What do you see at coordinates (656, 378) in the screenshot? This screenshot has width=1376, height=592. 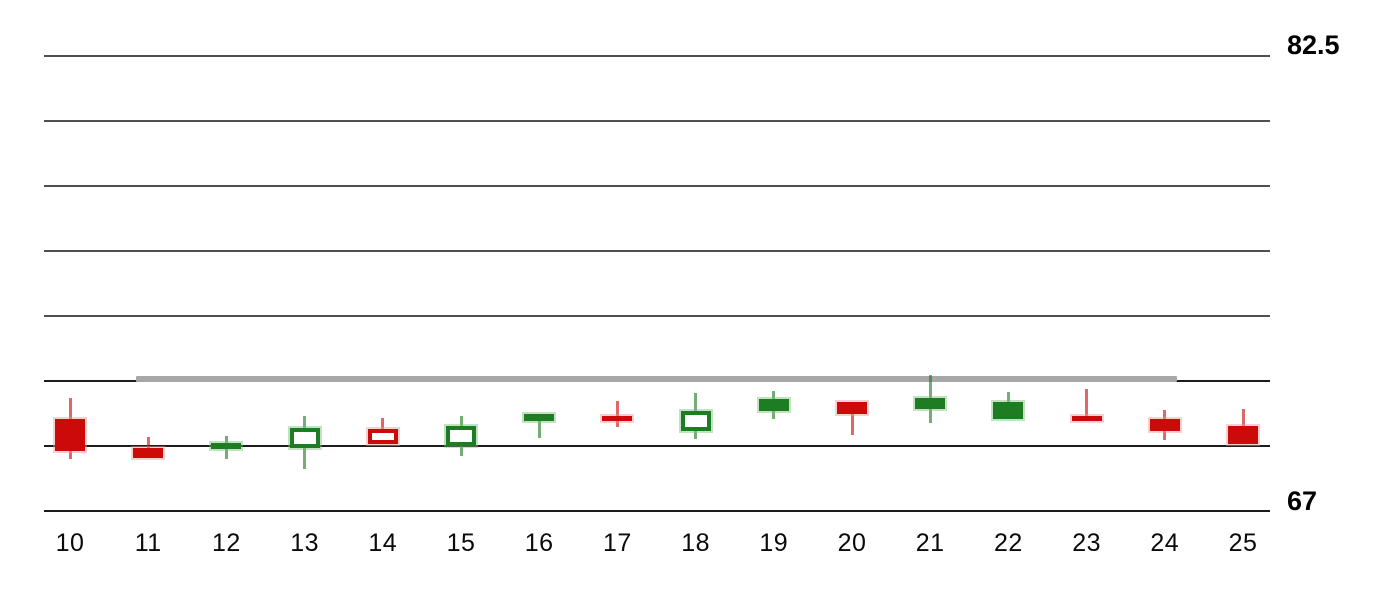 I see `overlay-highlight-line` at bounding box center [656, 378].